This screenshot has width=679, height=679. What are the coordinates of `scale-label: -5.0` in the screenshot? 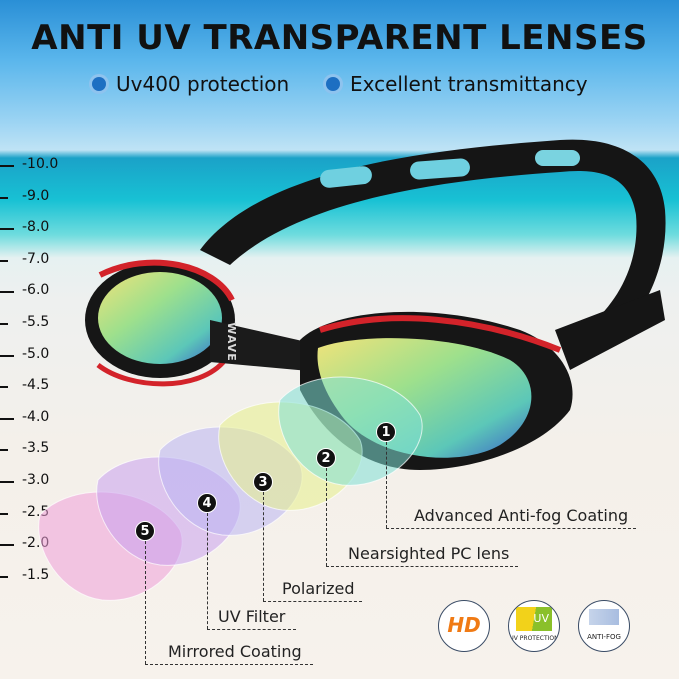 It's located at (36, 353).